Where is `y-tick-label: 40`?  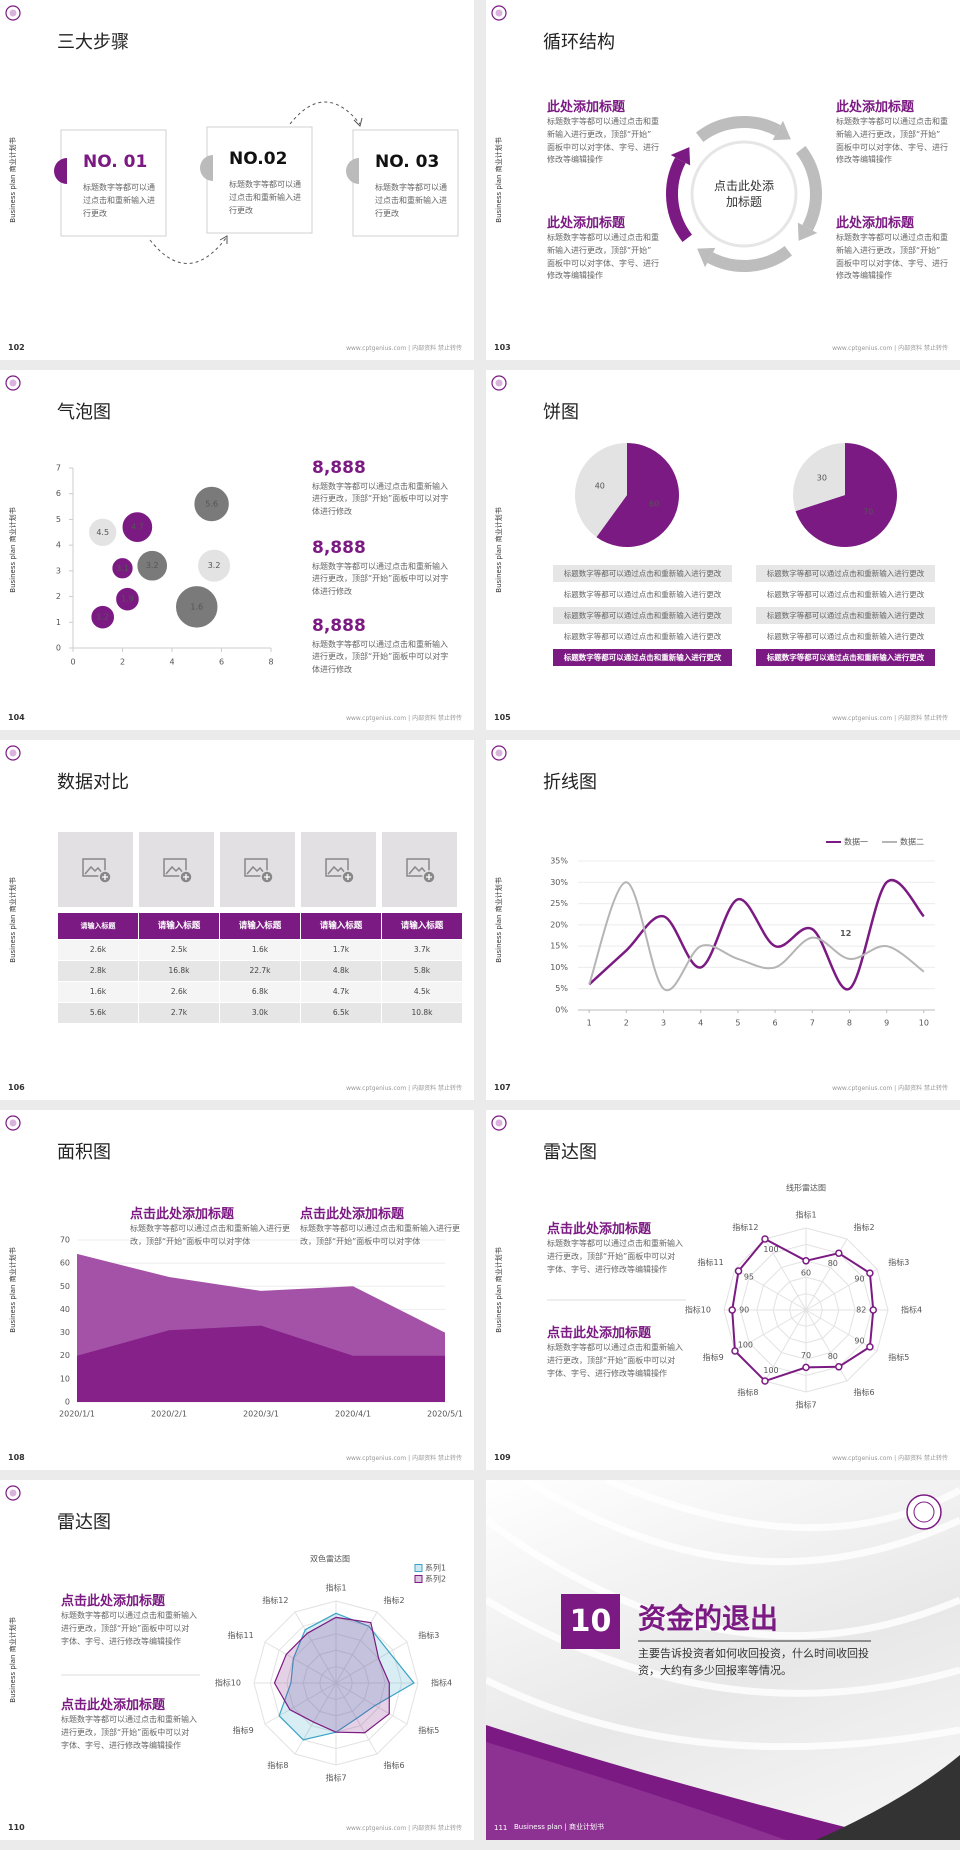
y-tick-label: 40 is located at coordinates (65, 1309).